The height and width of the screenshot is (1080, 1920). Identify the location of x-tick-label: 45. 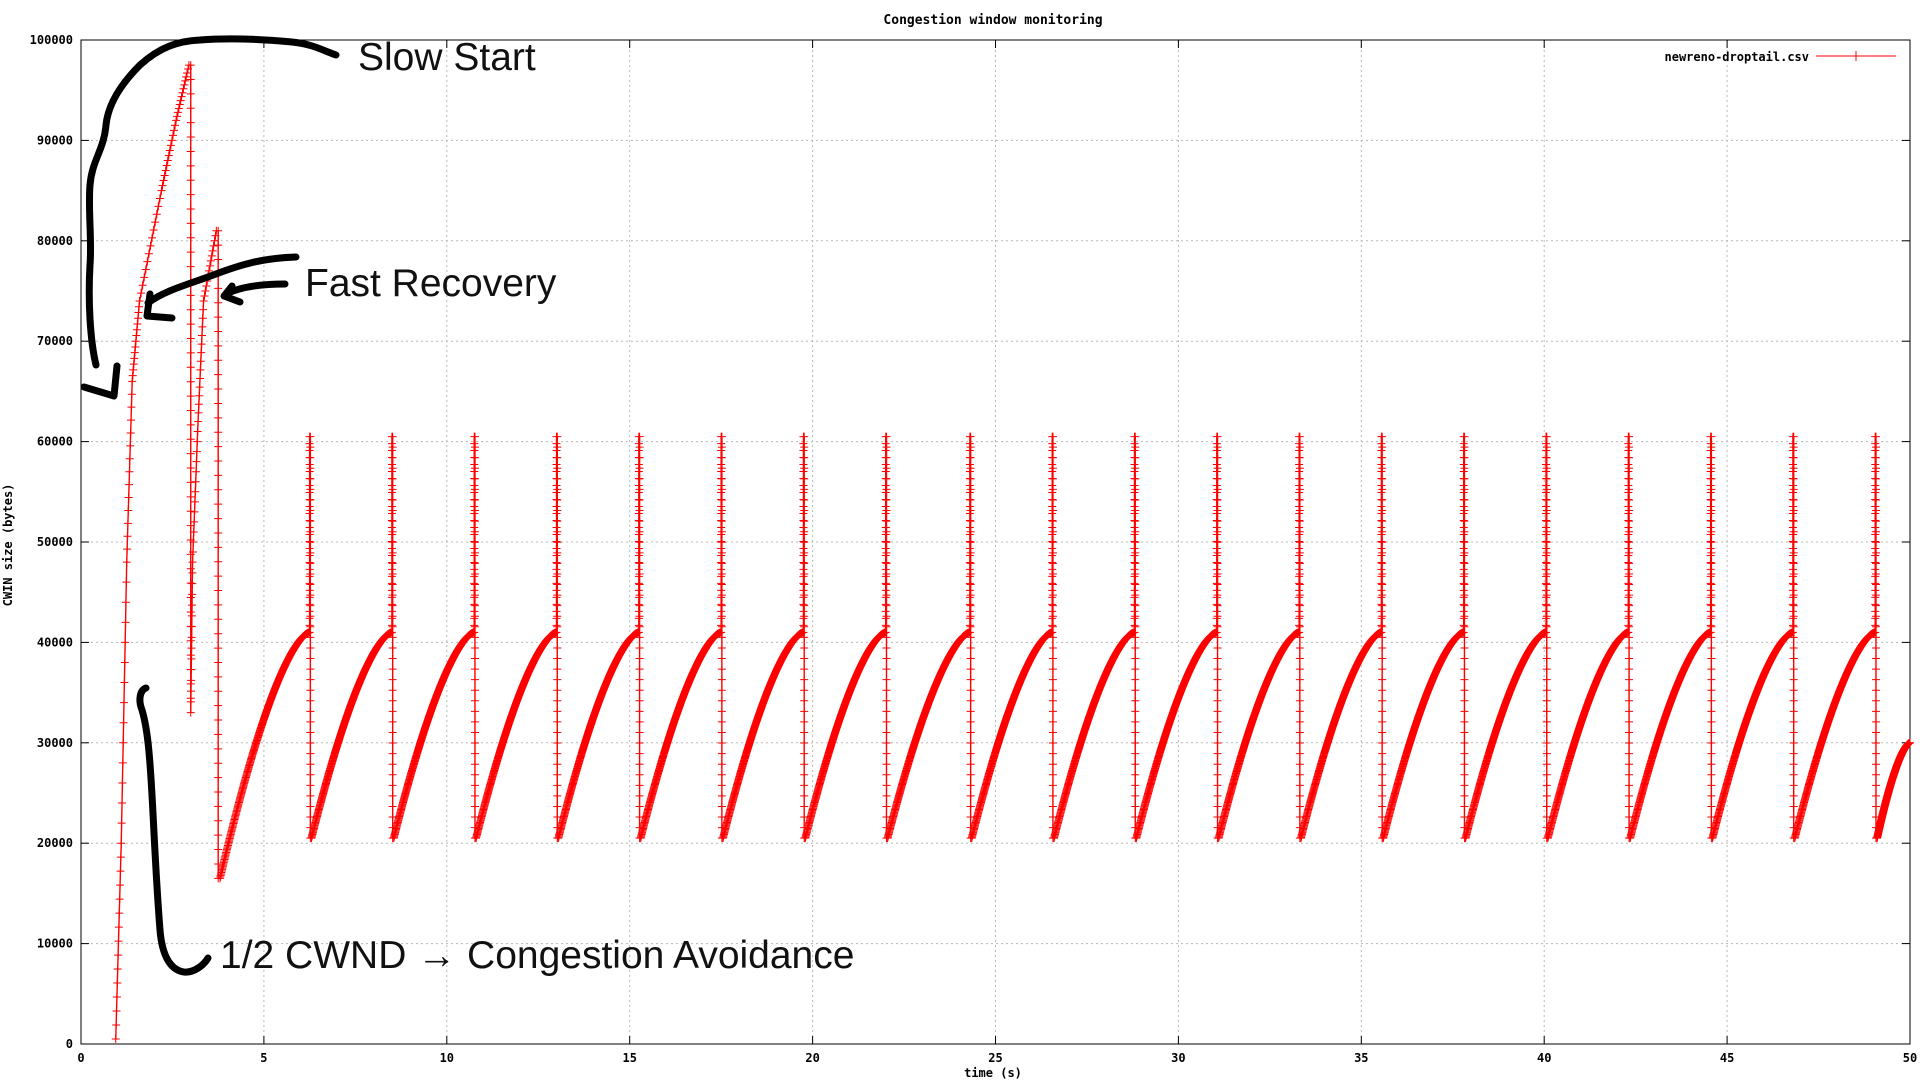
(1727, 1058).